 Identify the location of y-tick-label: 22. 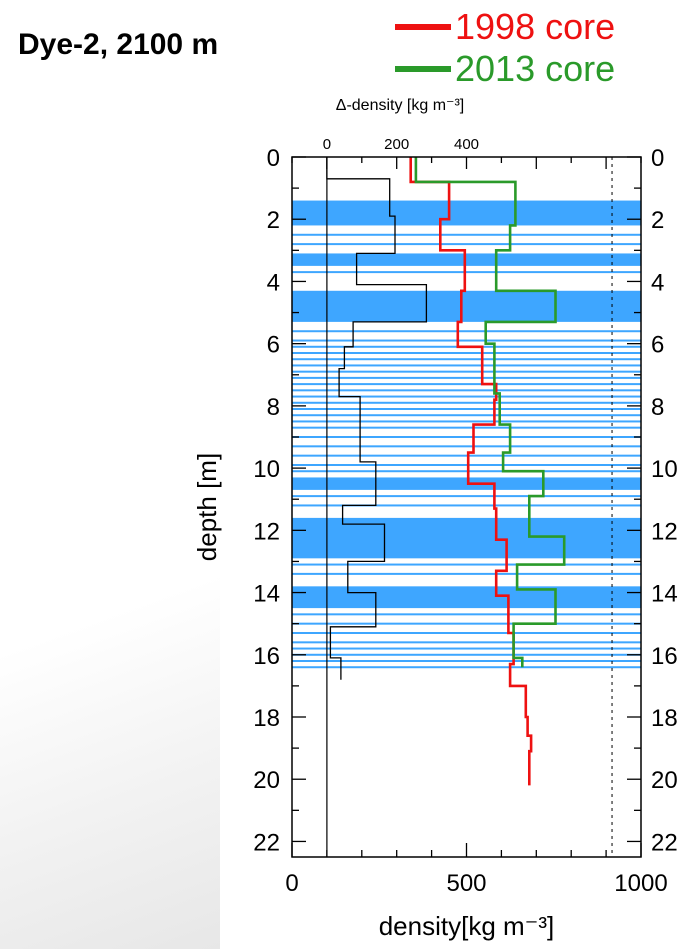
(266, 842).